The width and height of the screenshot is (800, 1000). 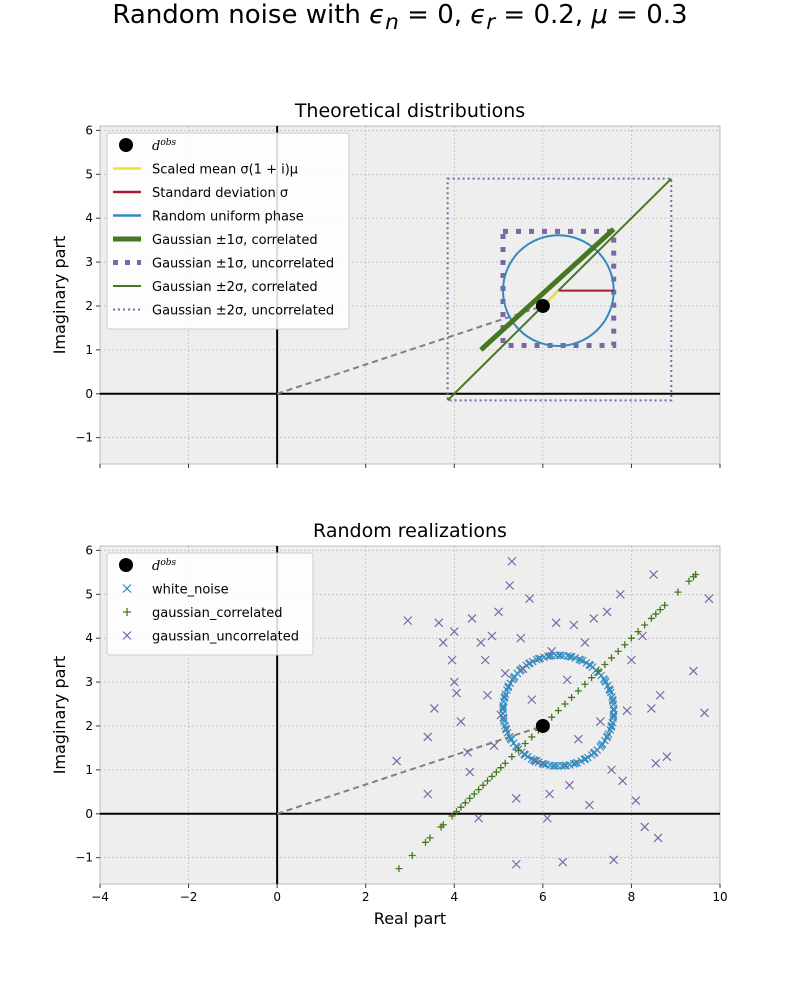 What do you see at coordinates (410, 531) in the screenshot?
I see `panel-title: Random realizations` at bounding box center [410, 531].